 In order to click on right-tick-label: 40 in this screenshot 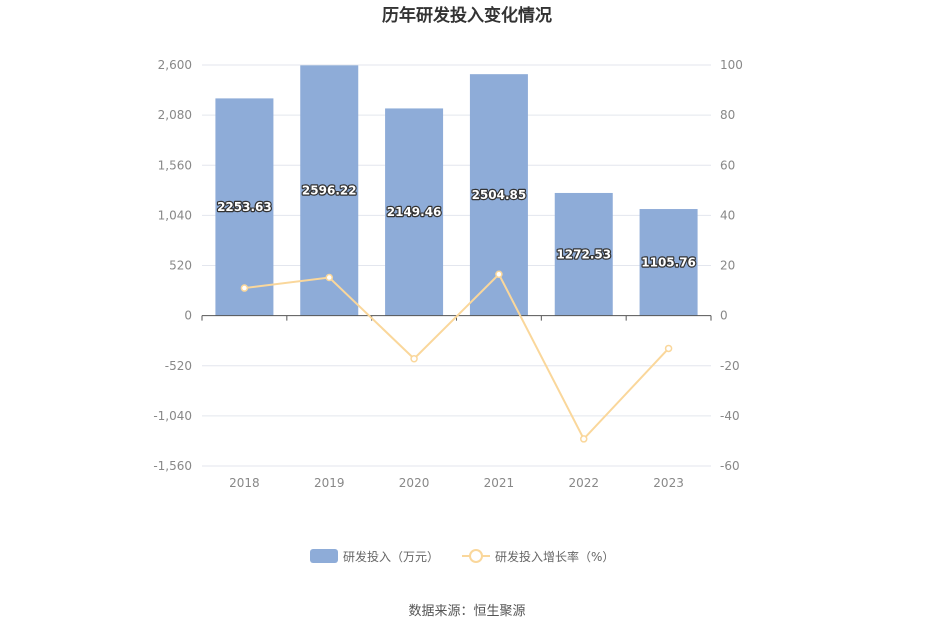, I will do `click(727, 215)`.